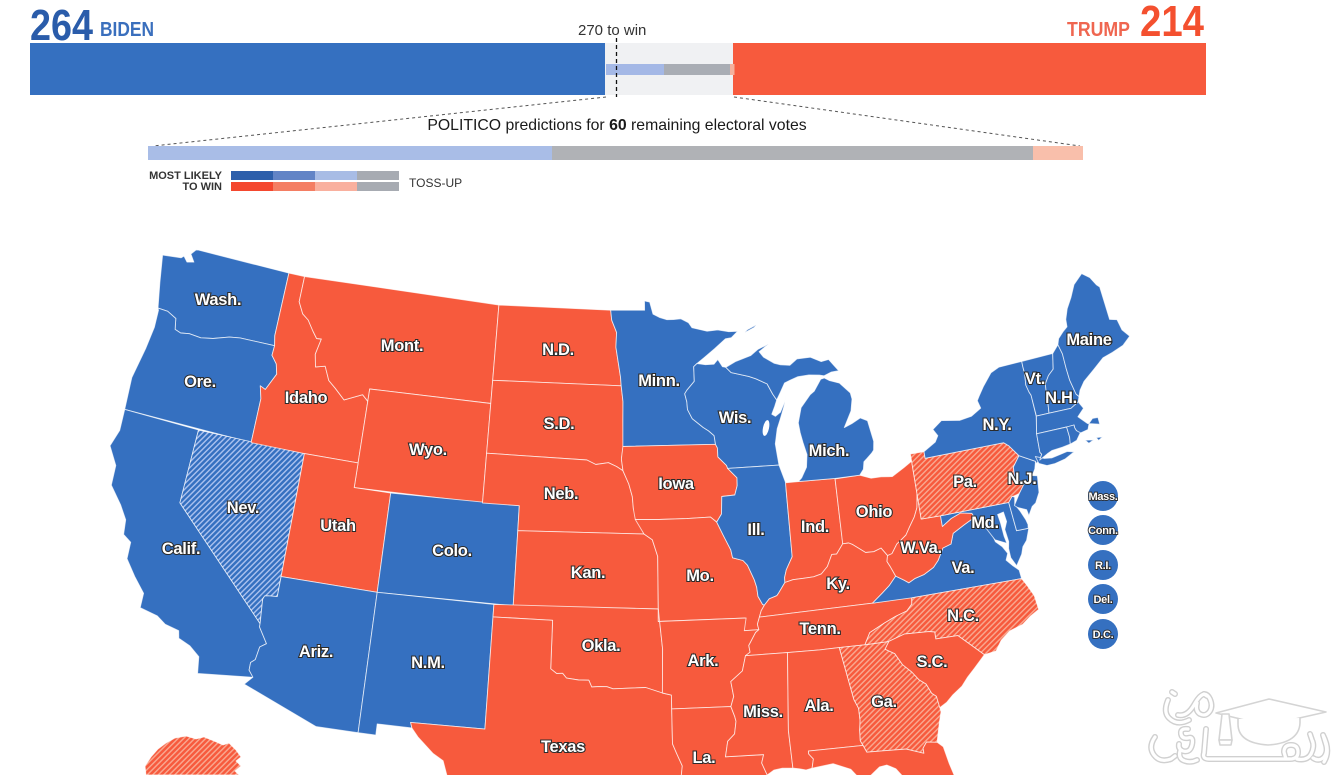 This screenshot has height=775, width=1338. I want to click on svg-text: La., so click(704, 758).